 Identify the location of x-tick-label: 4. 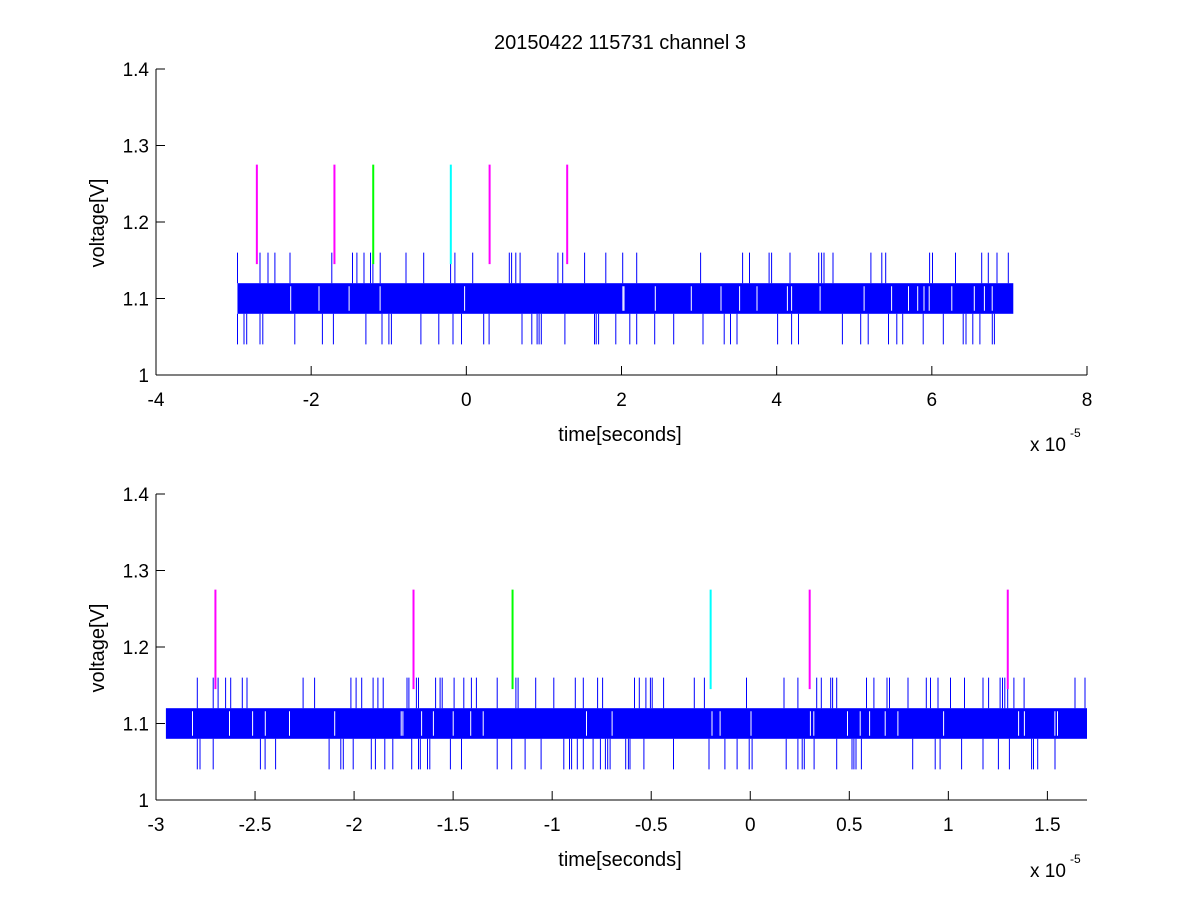
(776, 400).